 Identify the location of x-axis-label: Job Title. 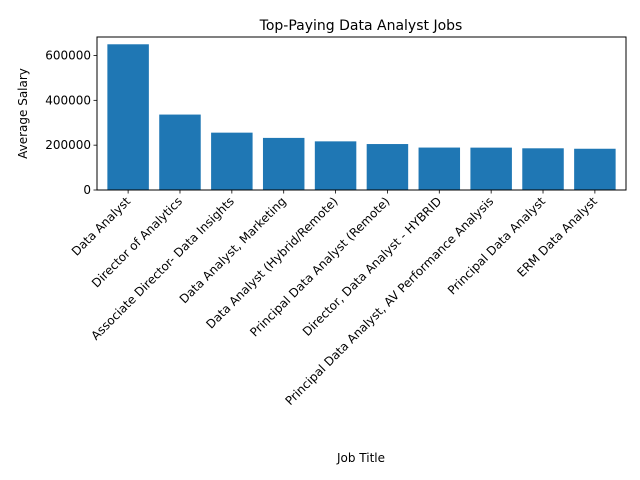
(360, 458).